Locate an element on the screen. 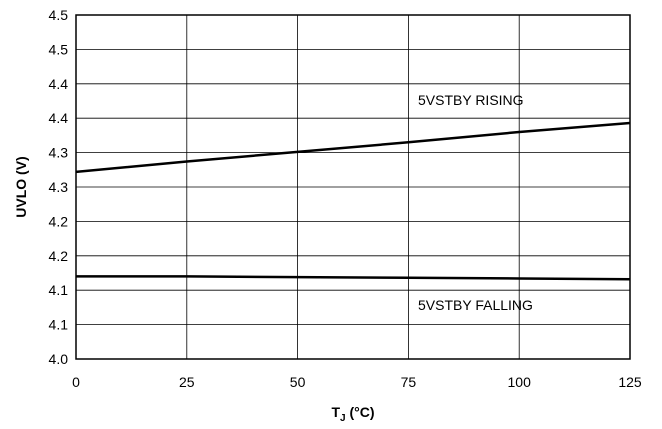  y-axis-ticks: 4.0 4.1 4.1 4.2 4.2 4.3 4.3 4.4 4.4 4.5 4.5 is located at coordinates (59, 187).